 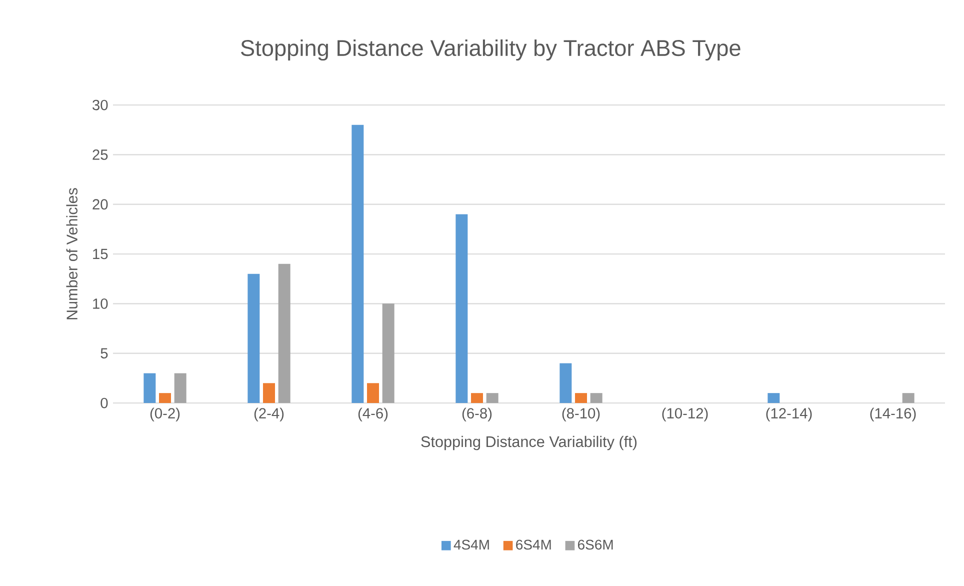 I want to click on x-tick-label: (8-10), so click(x=581, y=415).